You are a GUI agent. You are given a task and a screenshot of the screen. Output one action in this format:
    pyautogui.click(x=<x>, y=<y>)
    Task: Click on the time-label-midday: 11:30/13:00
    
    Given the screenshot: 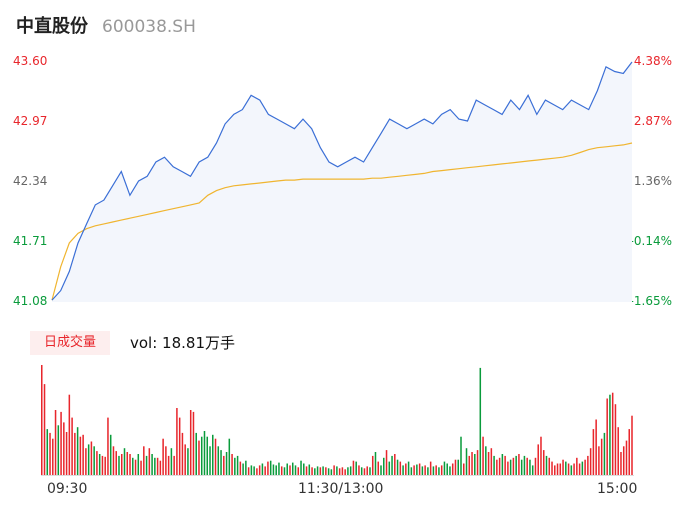 What is the action you would take?
    pyautogui.click(x=341, y=489)
    